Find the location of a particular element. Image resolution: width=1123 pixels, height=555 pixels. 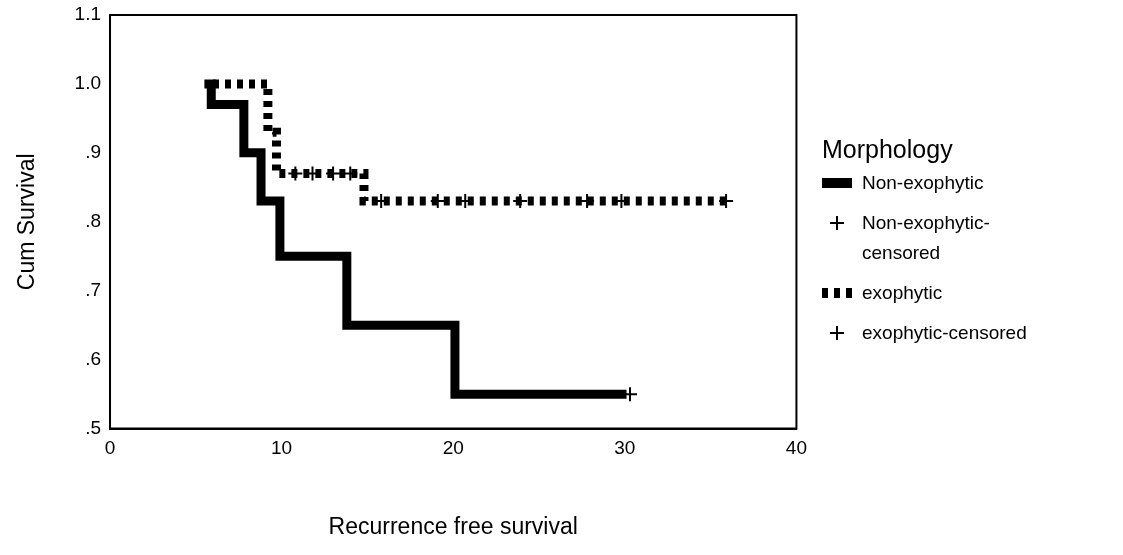

y-tick-label: .6 is located at coordinates (93, 358).